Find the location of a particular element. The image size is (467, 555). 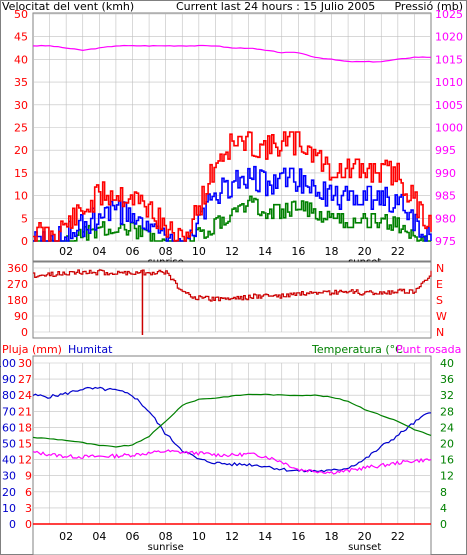

y-right-tick-label: 1020 is located at coordinates (449, 37).